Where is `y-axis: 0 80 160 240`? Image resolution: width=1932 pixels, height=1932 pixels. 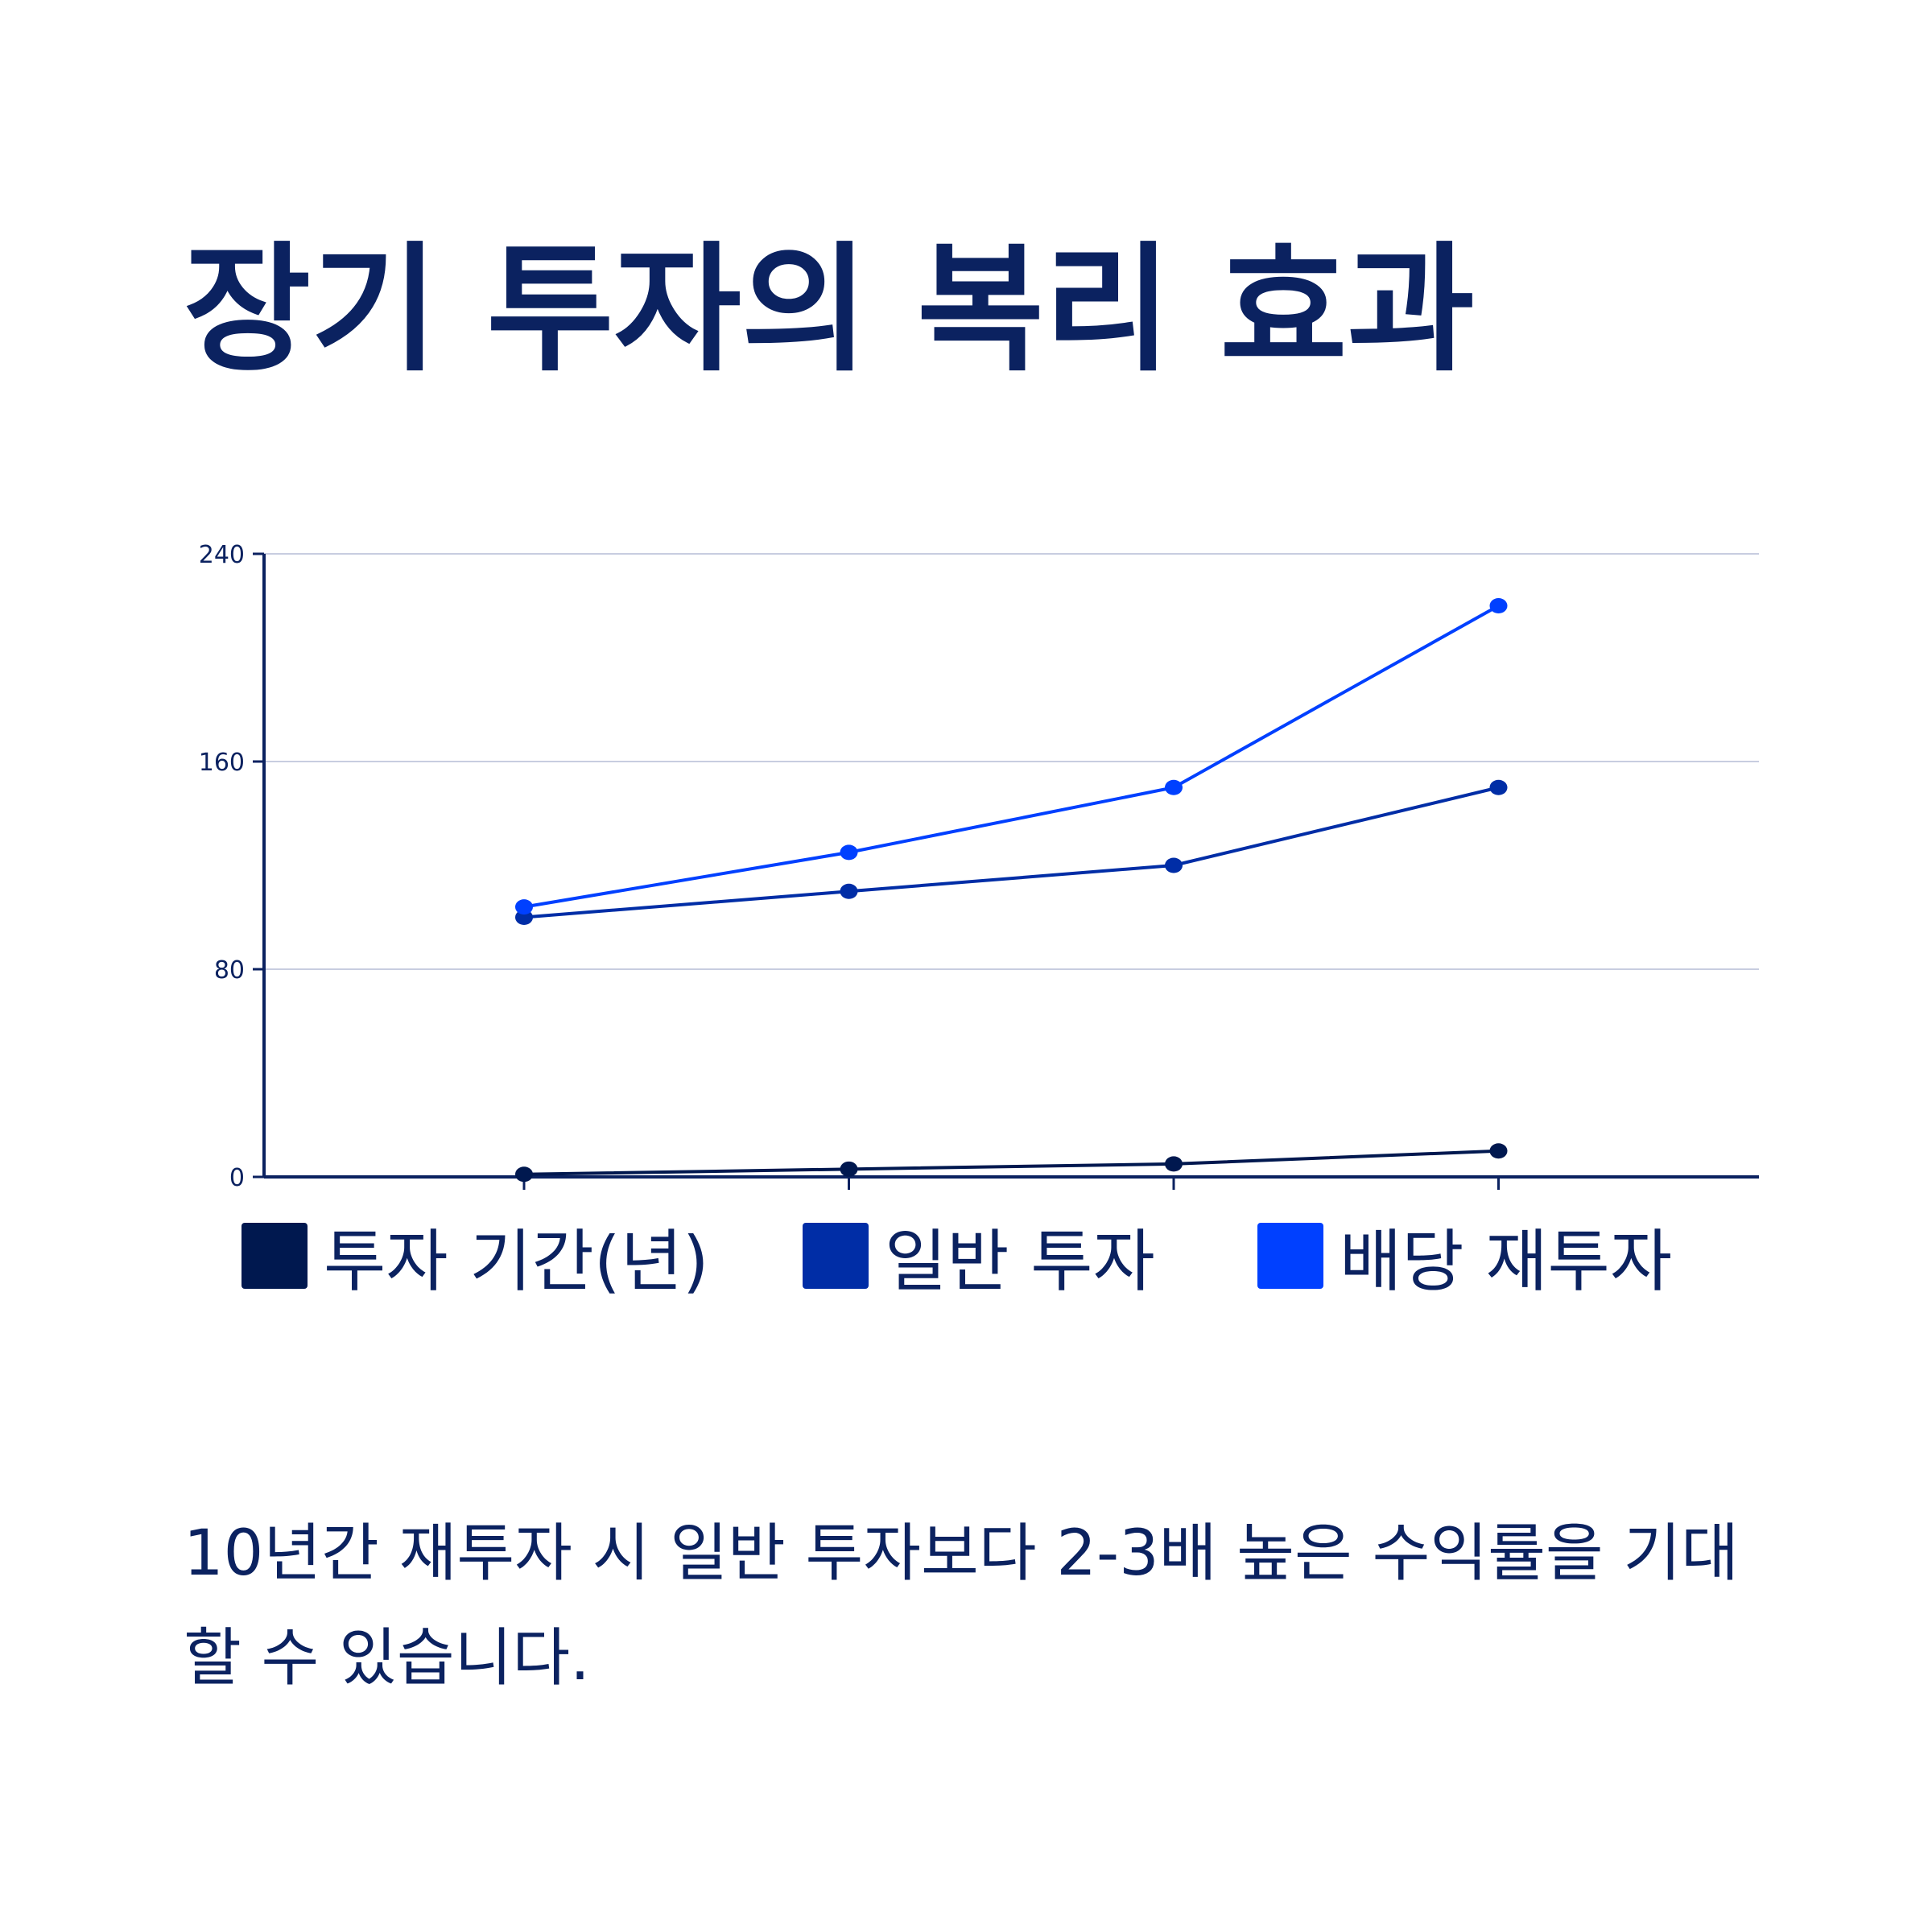
y-axis: 0 80 160 240 is located at coordinates (232, 866).